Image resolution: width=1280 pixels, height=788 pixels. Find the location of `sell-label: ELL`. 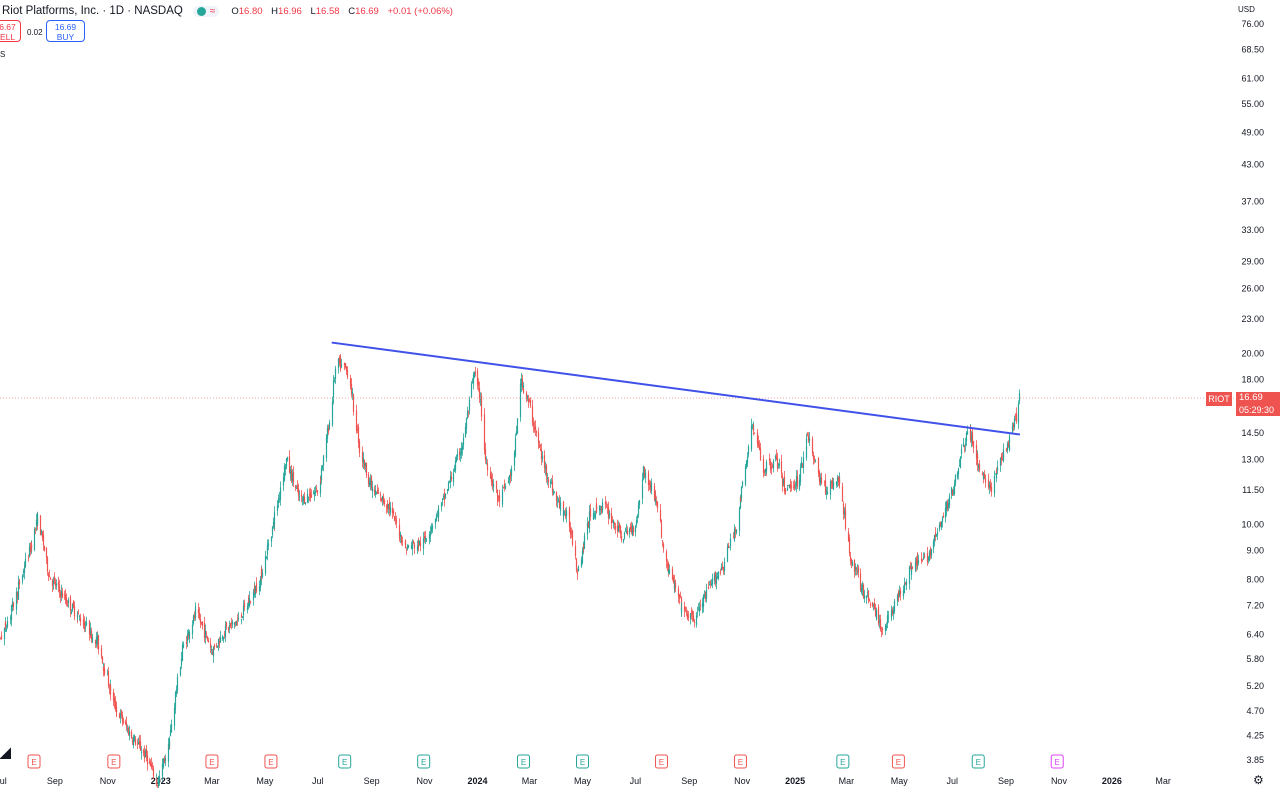

sell-label: ELL is located at coordinates (8, 37).